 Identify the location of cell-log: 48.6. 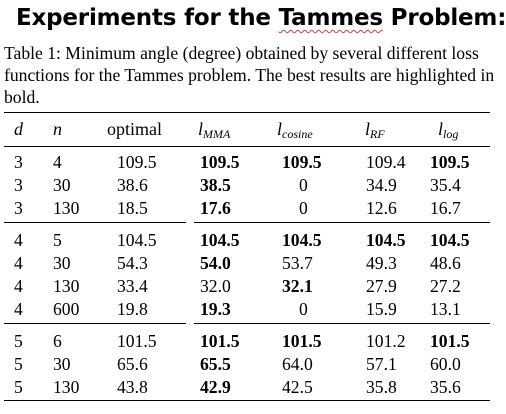
(445, 263).